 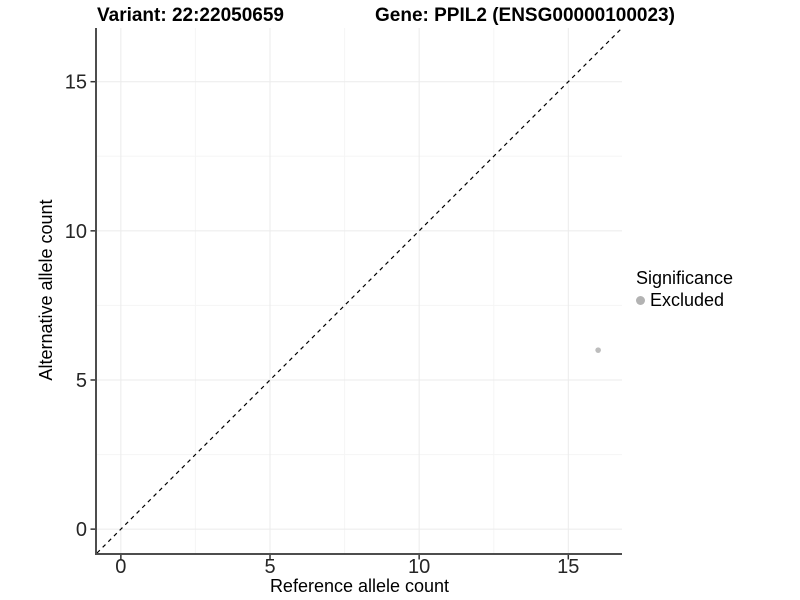 What do you see at coordinates (687, 300) in the screenshot?
I see `legend-entry-label: Excluded` at bounding box center [687, 300].